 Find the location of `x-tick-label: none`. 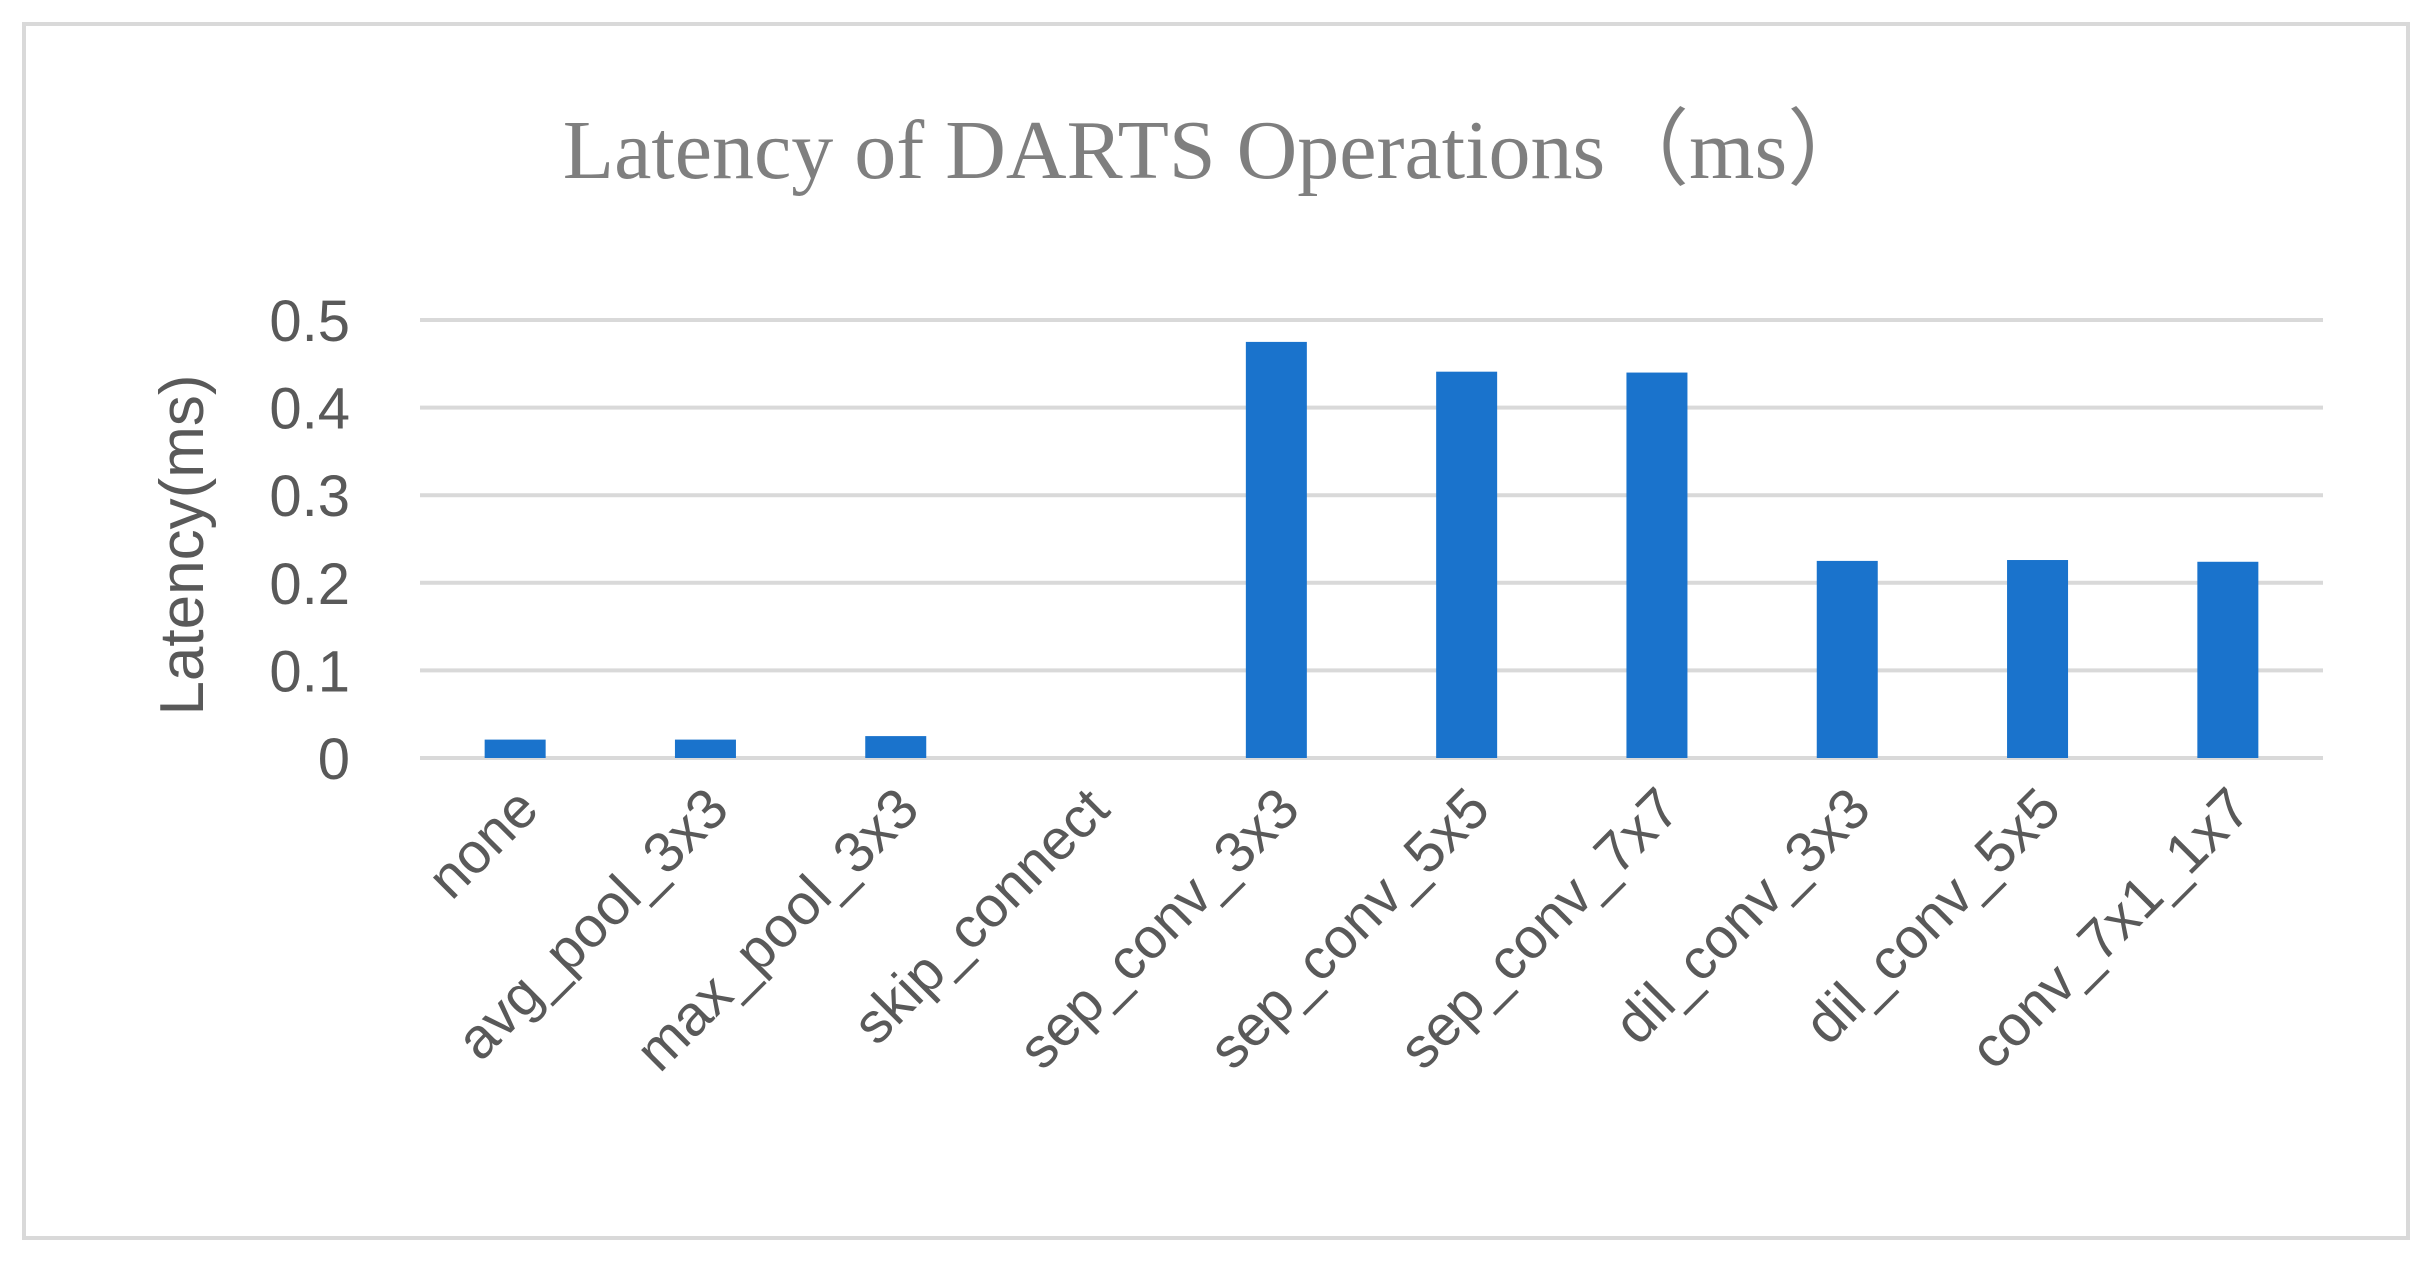

x-tick-label: none is located at coordinates (482, 843).